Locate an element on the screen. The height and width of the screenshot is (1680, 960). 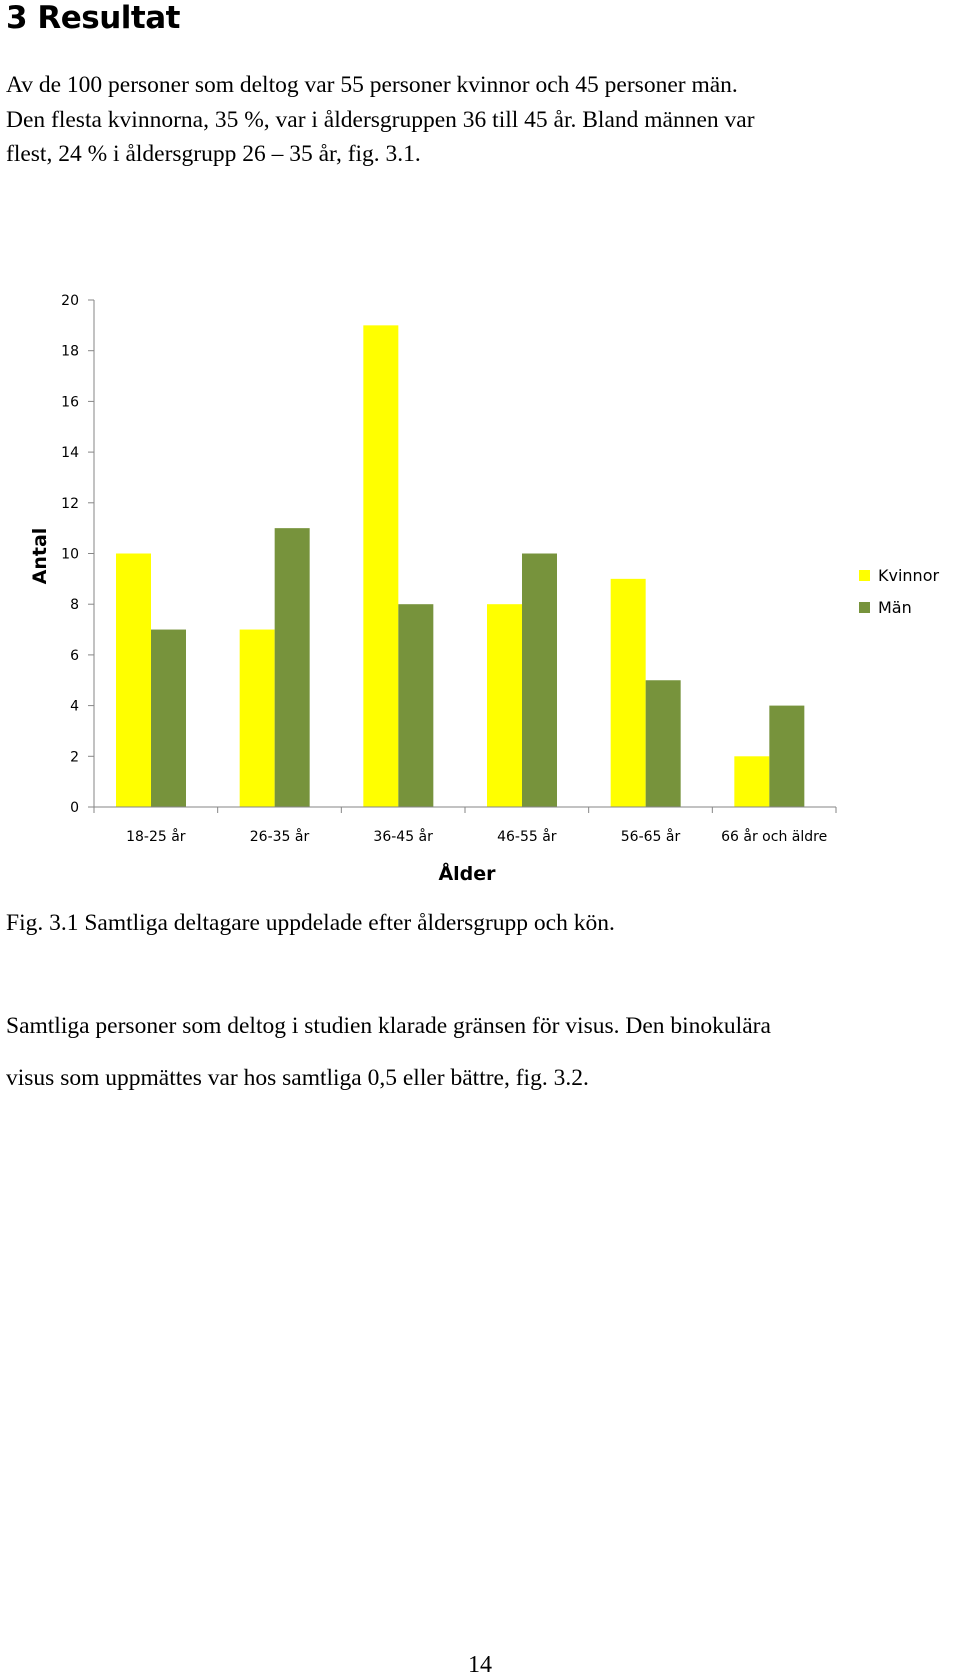
x-tick-label: 56-65 år is located at coordinates (651, 836).